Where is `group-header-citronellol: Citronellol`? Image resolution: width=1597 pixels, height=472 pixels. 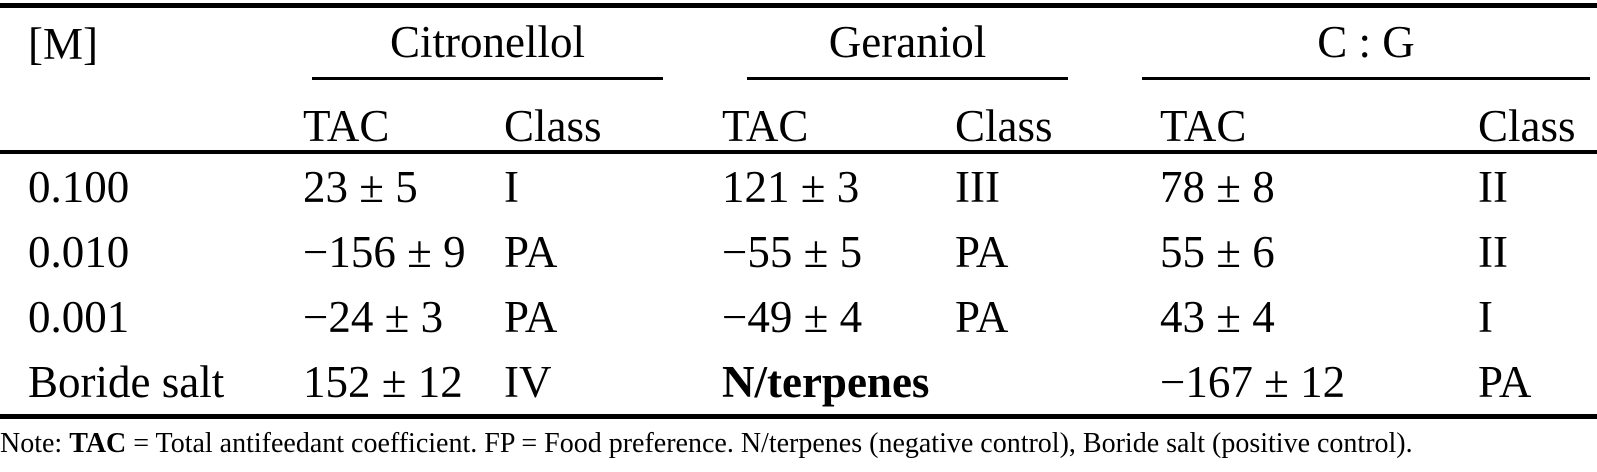 group-header-citronellol: Citronellol is located at coordinates (512, 44).